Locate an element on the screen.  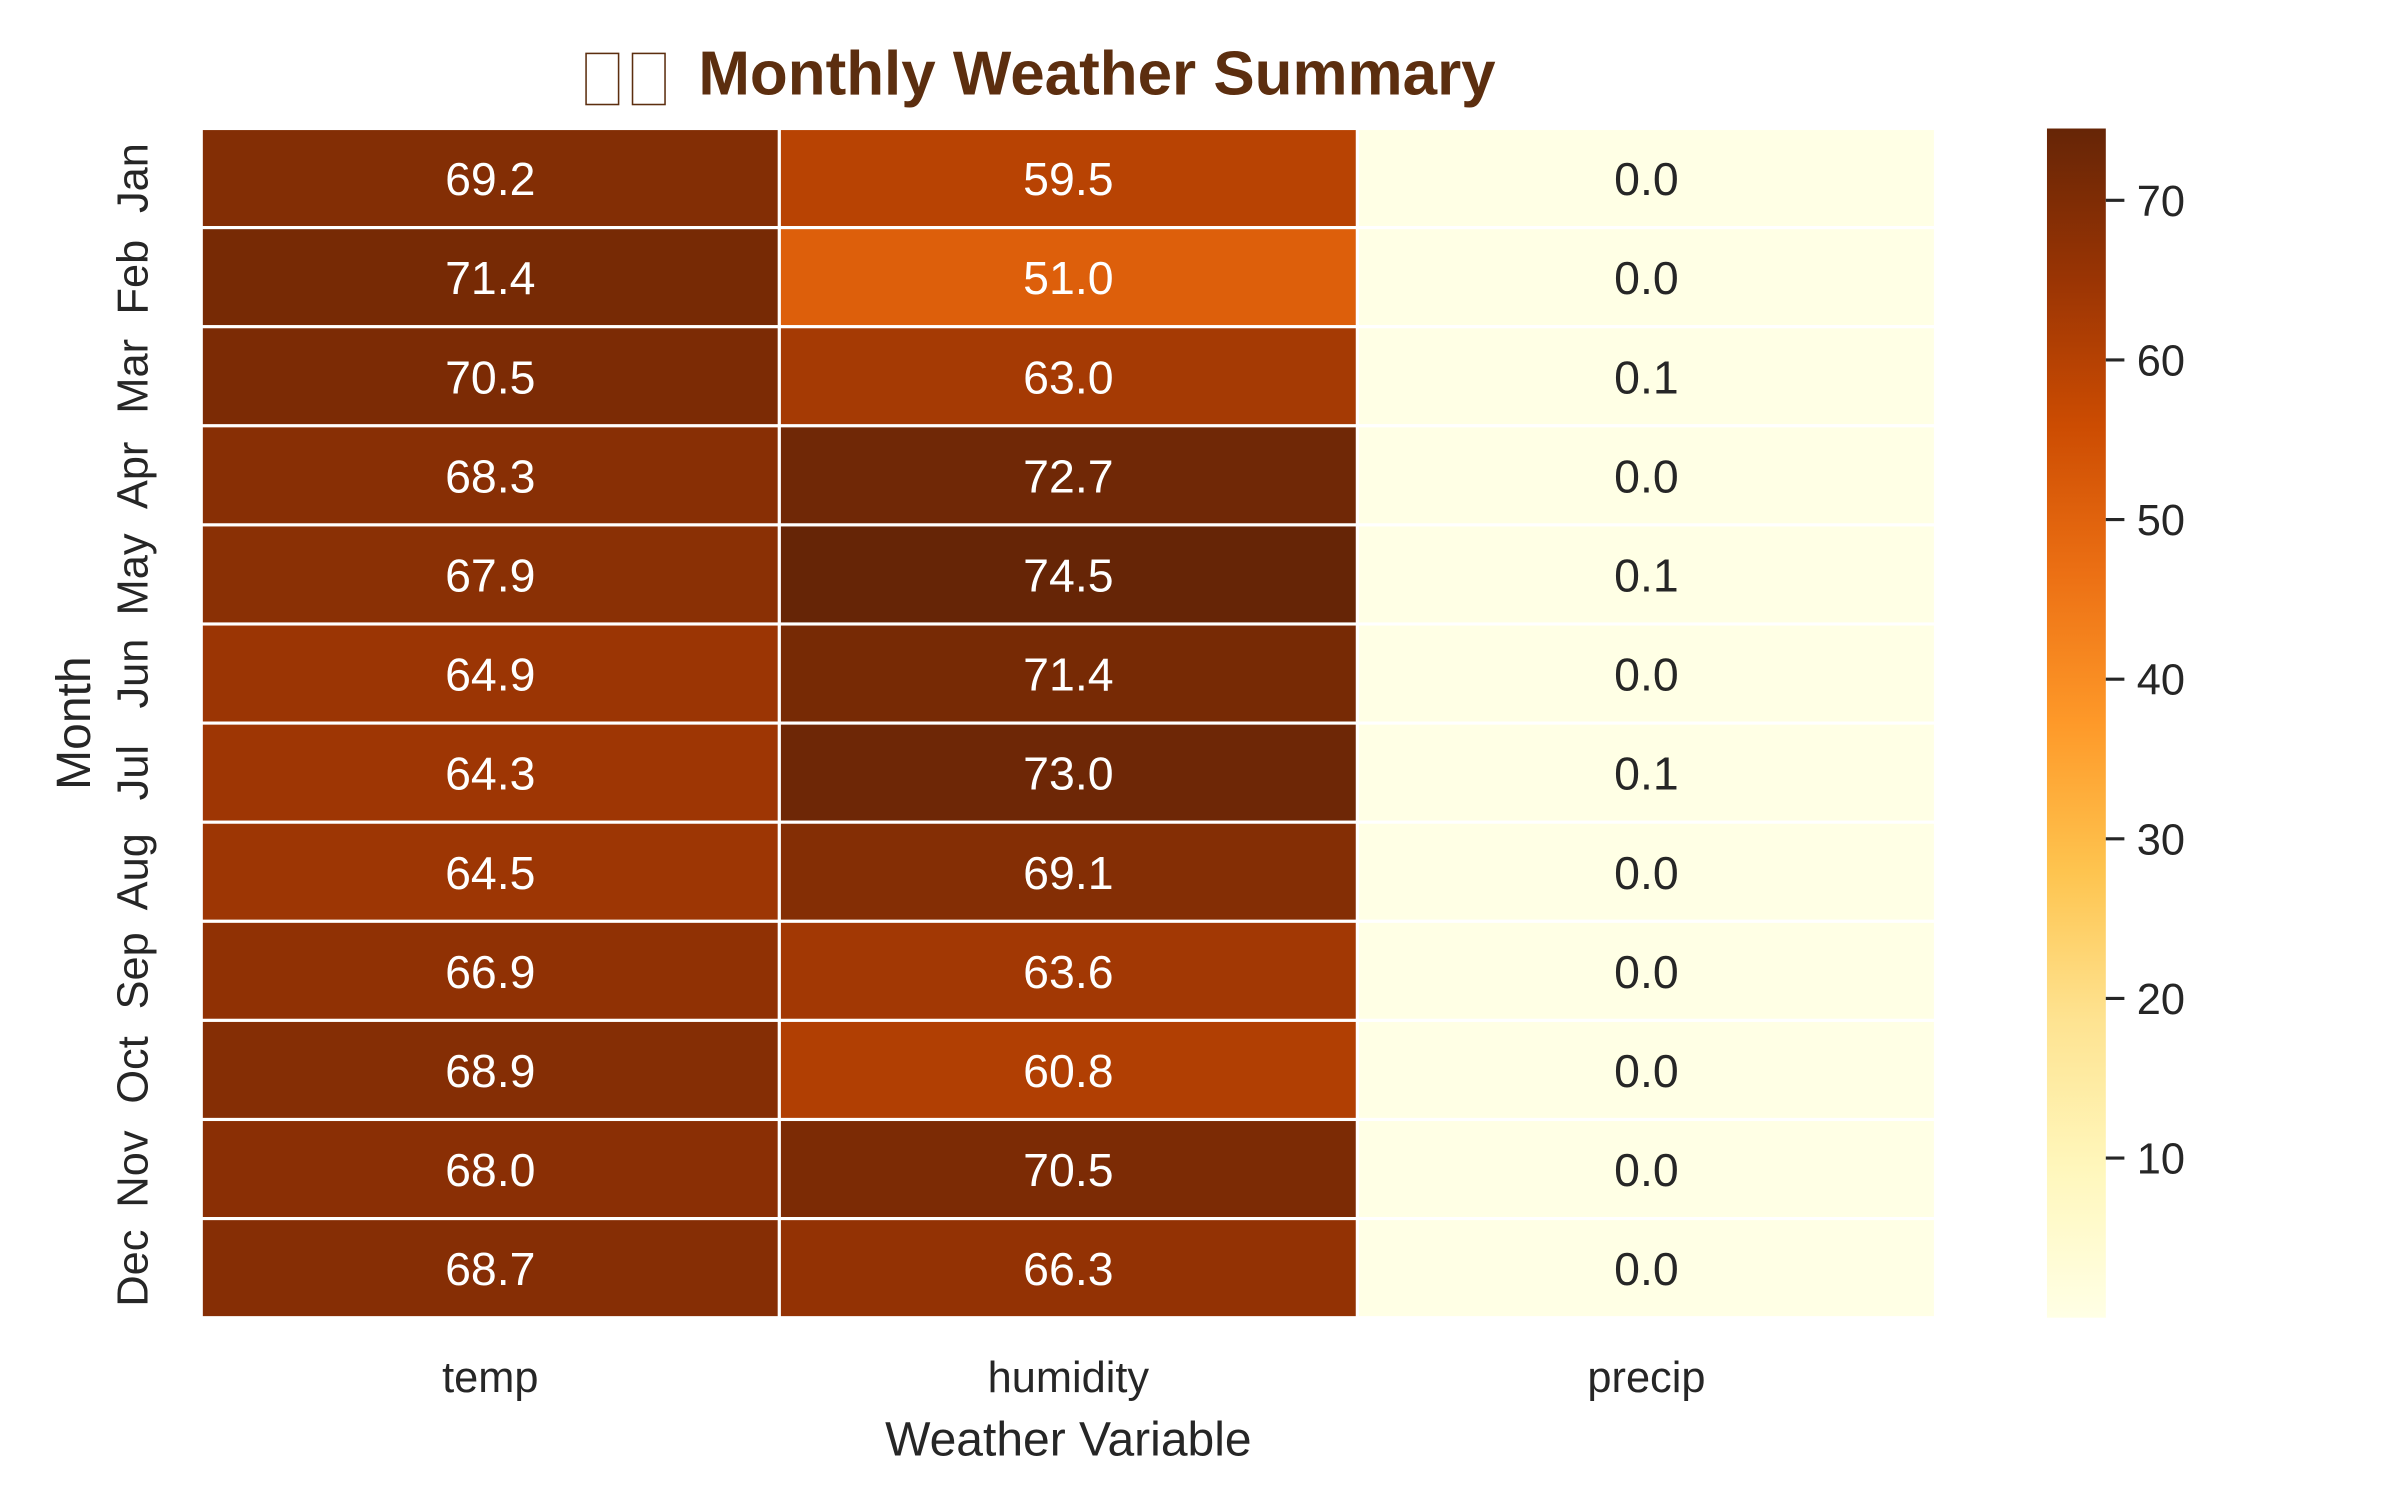
heatmap-cell-oct-humidity is located at coordinates (1068, 1070).